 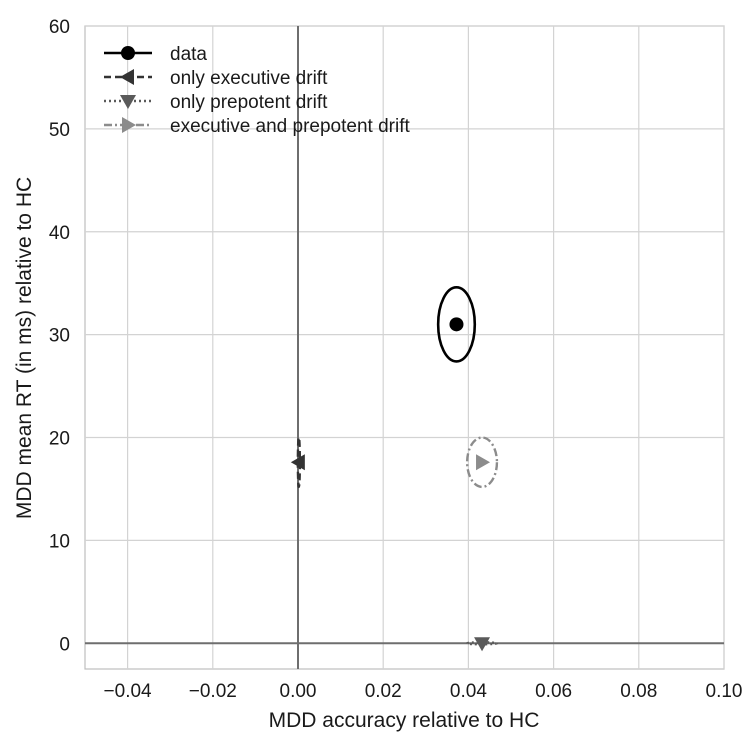 What do you see at coordinates (24, 348) in the screenshot?
I see `y-axis-label: MDD mean RT (in ms) relative to HC` at bounding box center [24, 348].